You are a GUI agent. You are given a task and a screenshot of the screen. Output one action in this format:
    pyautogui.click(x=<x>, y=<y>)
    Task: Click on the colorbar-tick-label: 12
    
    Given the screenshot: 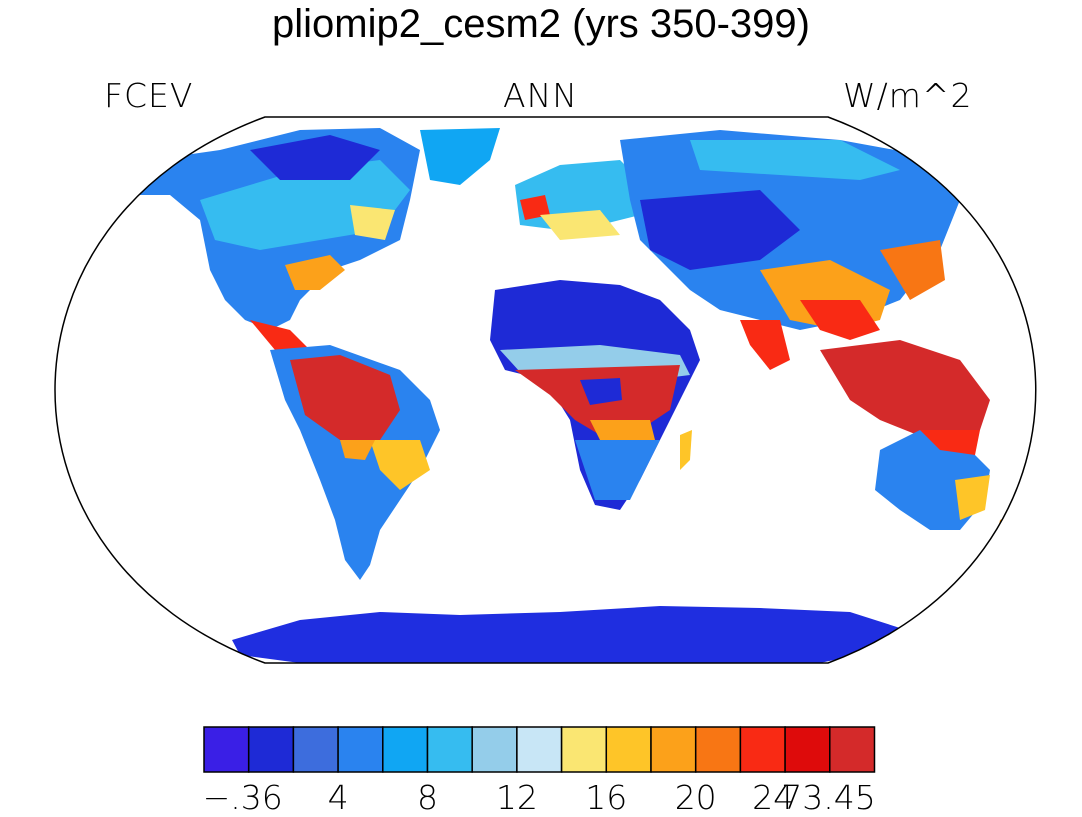 What is the action you would take?
    pyautogui.click(x=516, y=797)
    